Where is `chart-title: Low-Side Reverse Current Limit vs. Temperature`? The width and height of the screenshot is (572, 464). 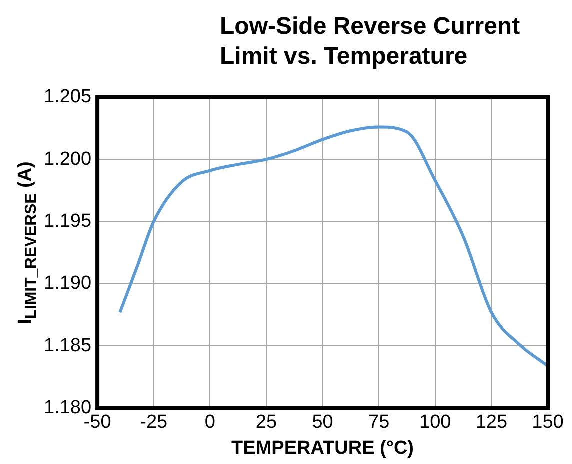 chart-title: Low-Side Reverse Current Limit vs. Temperature is located at coordinates (371, 42).